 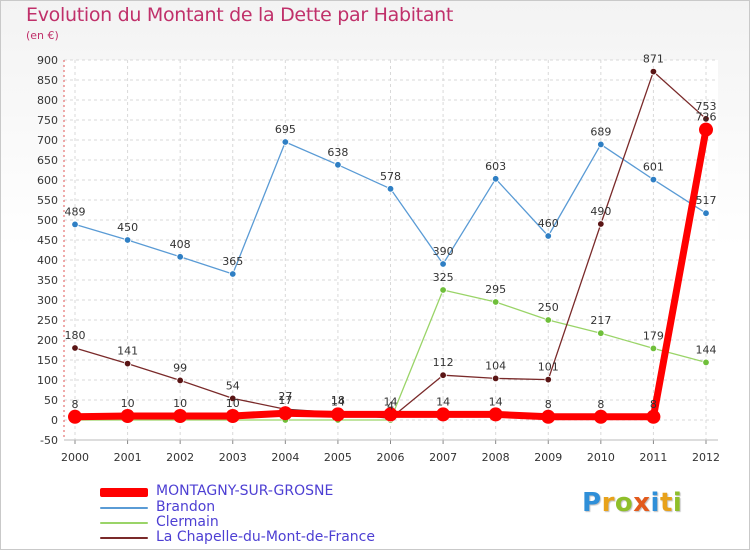 I want to click on y-tick-label: 850, so click(x=47, y=80).